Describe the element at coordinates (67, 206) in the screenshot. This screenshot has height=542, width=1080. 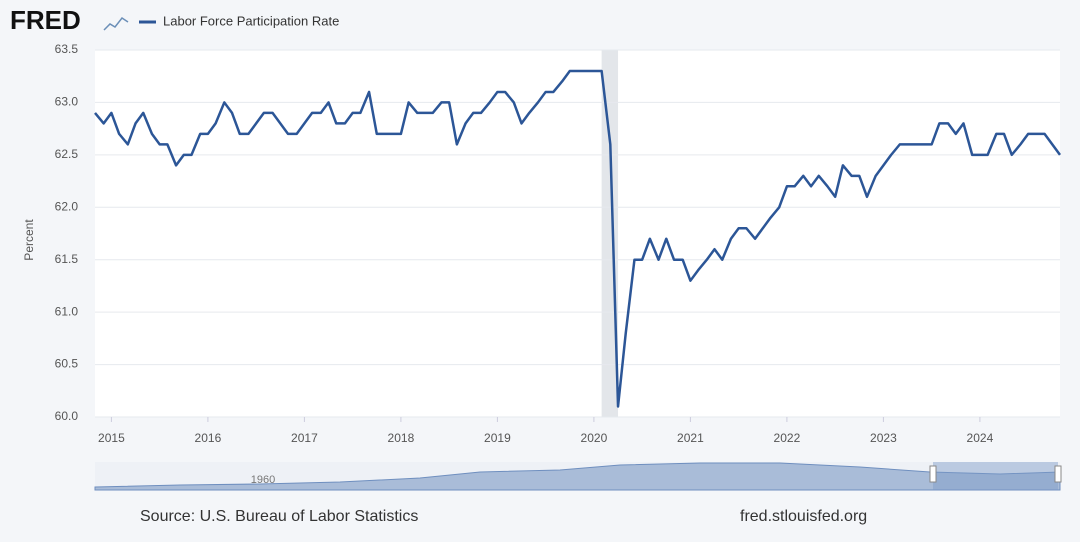
I see `y-tick-label: 62.0` at that location.